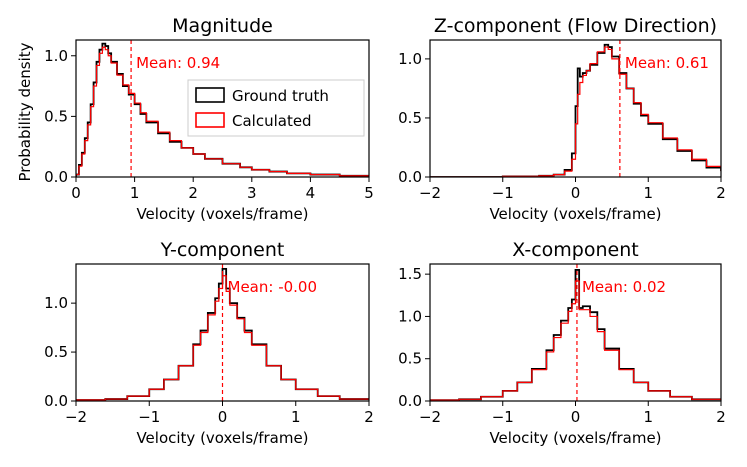 The width and height of the screenshot is (747, 467). I want to click on mean-label: Mean: -0.00, so click(273, 287).